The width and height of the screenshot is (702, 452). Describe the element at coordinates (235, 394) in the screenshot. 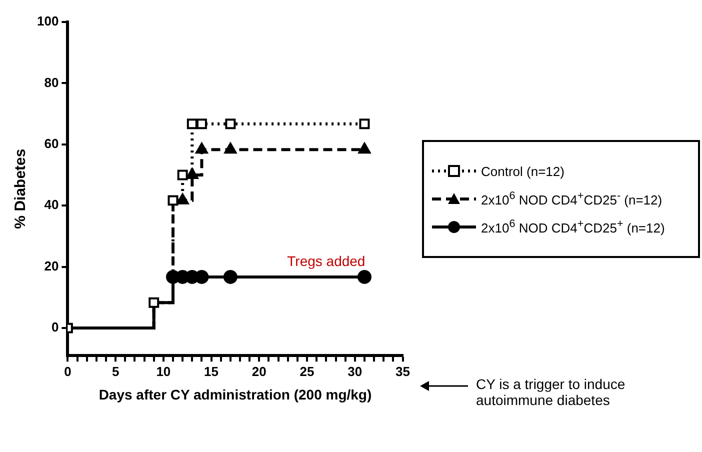

I see `x-axis-title: Days after CY administration (200 mg/kg)` at that location.